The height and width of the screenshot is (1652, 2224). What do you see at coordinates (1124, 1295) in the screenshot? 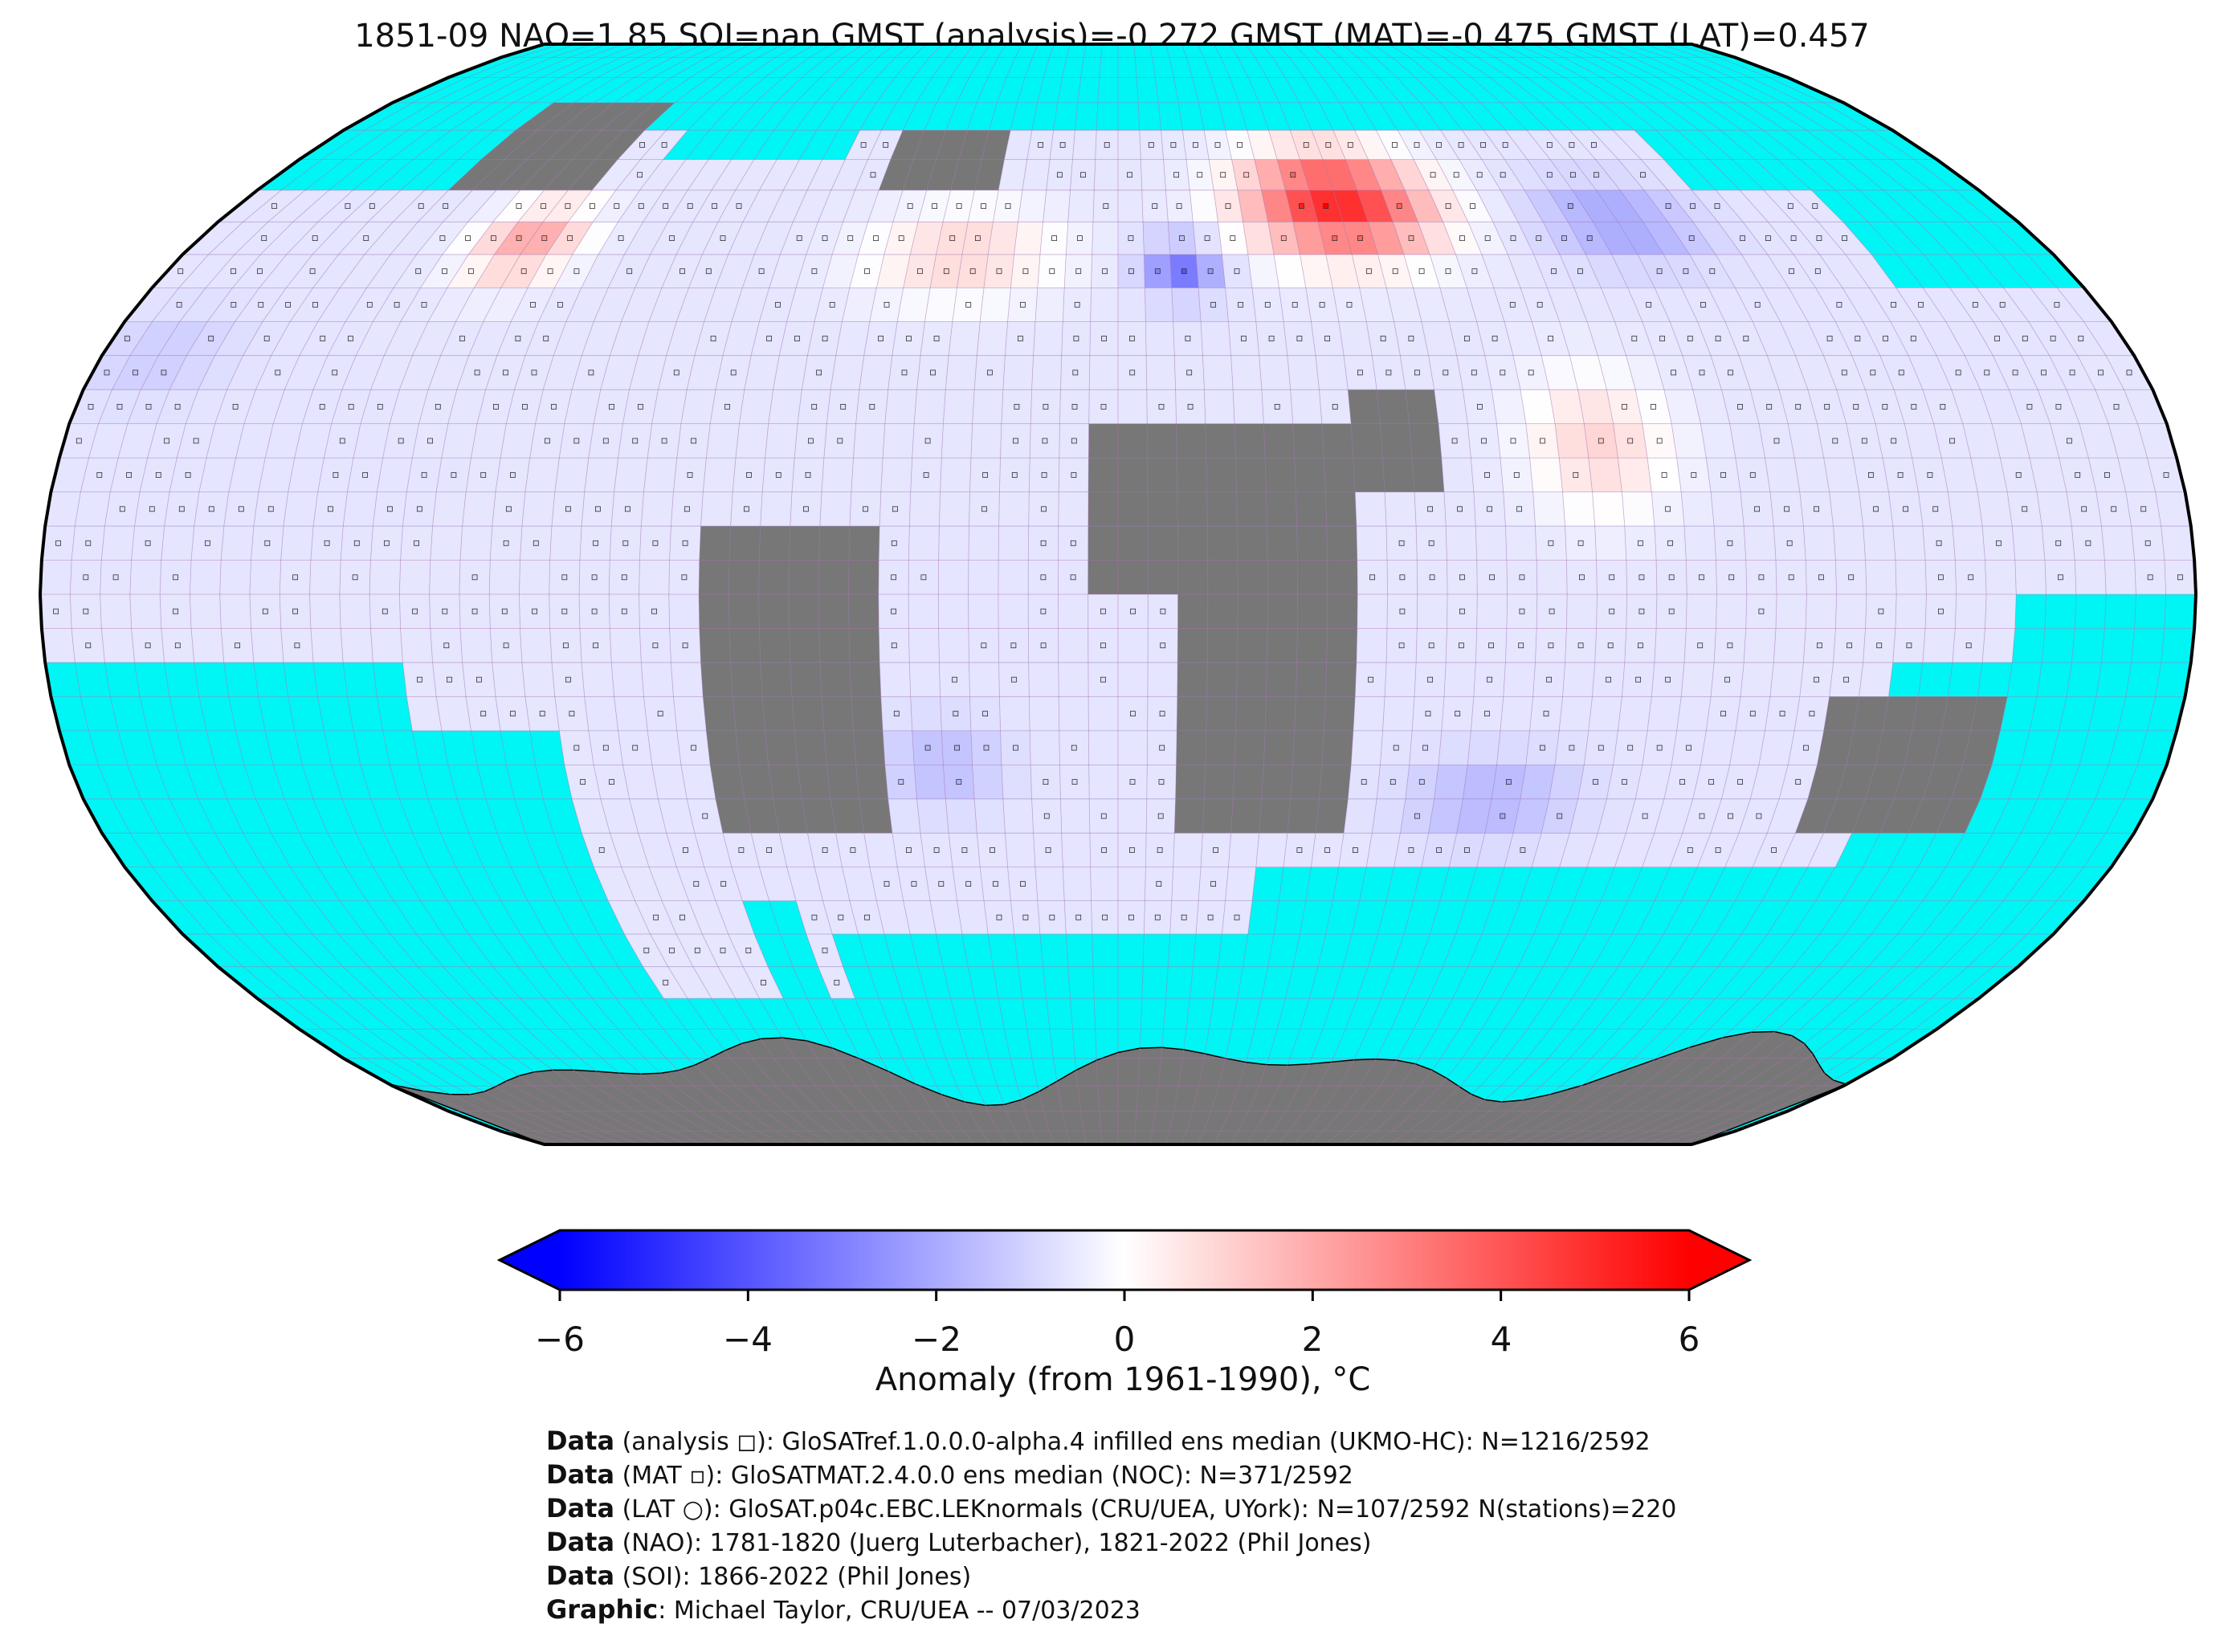
I see `colorbar-tick-marks` at bounding box center [1124, 1295].